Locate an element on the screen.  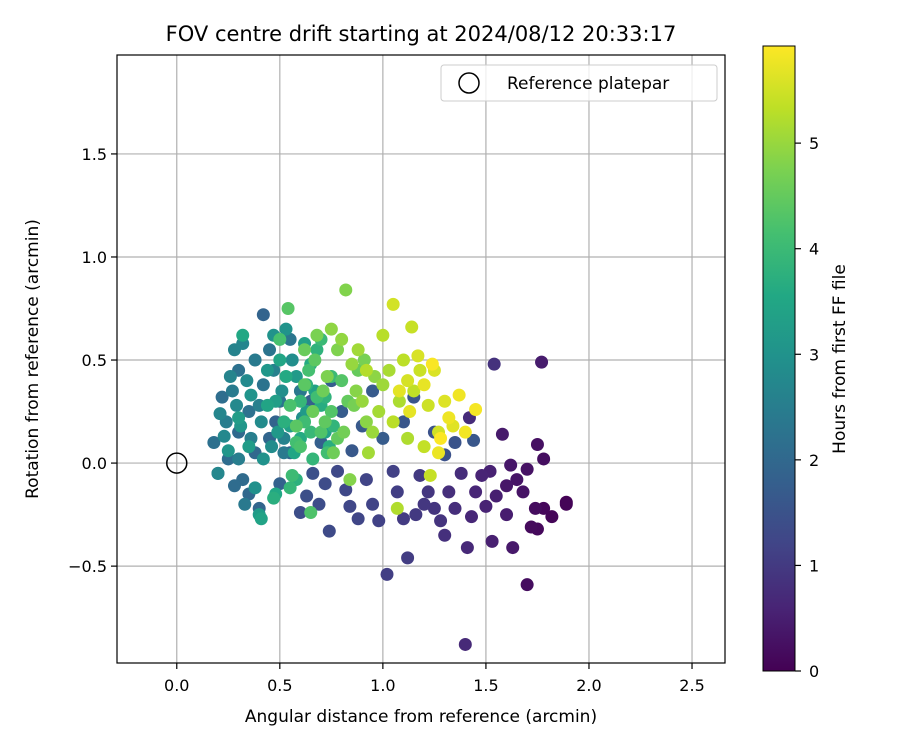
x-tick-label-1: 0.5 is located at coordinates (279, 685).